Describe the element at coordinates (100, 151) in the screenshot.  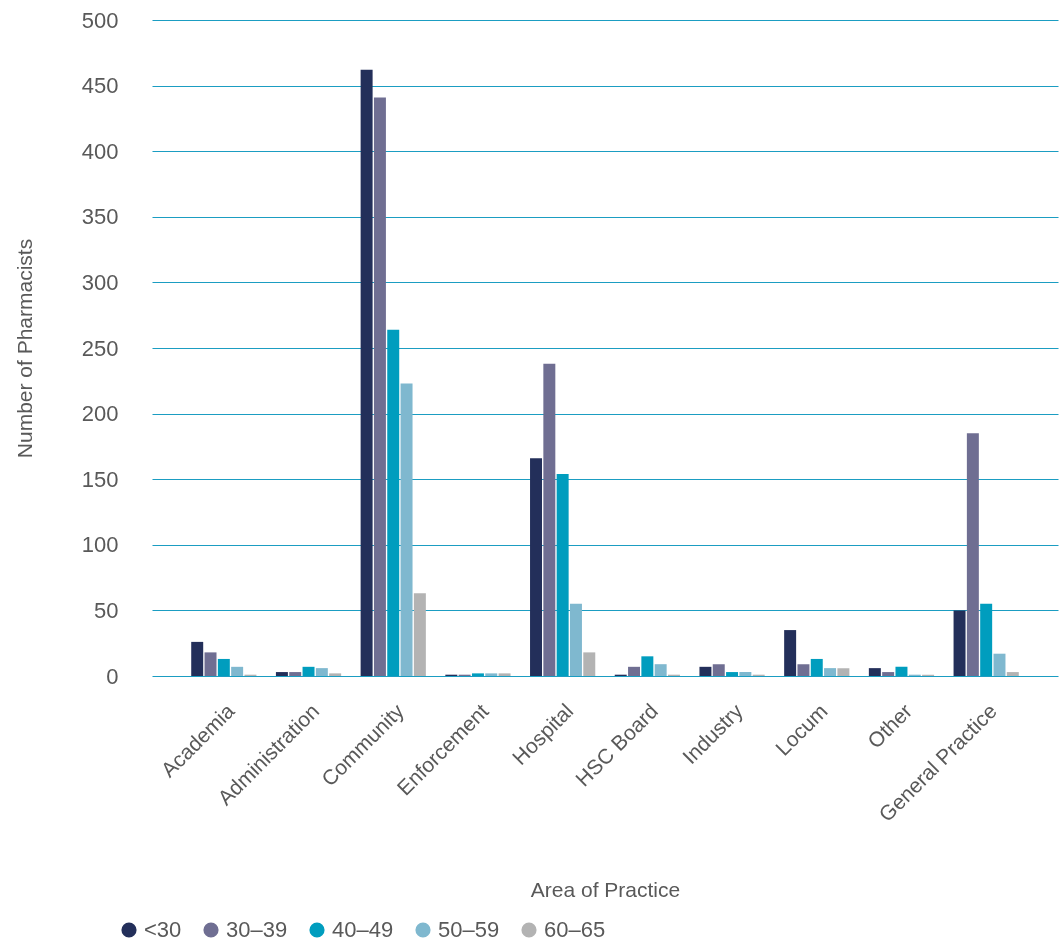
I see `y-tick-label: 400` at that location.